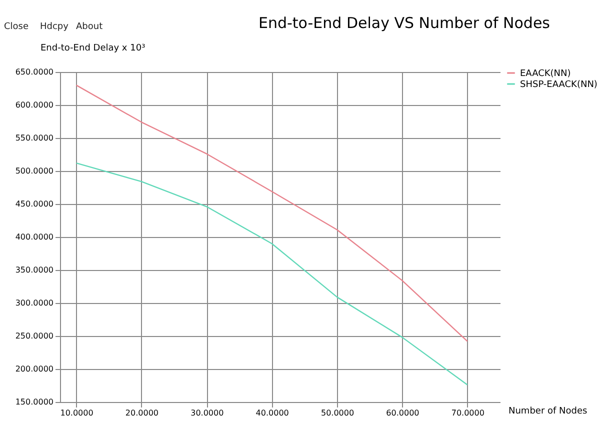  Describe the element at coordinates (142, 413) in the screenshot. I see `x-tick-label: 20.0000` at that location.